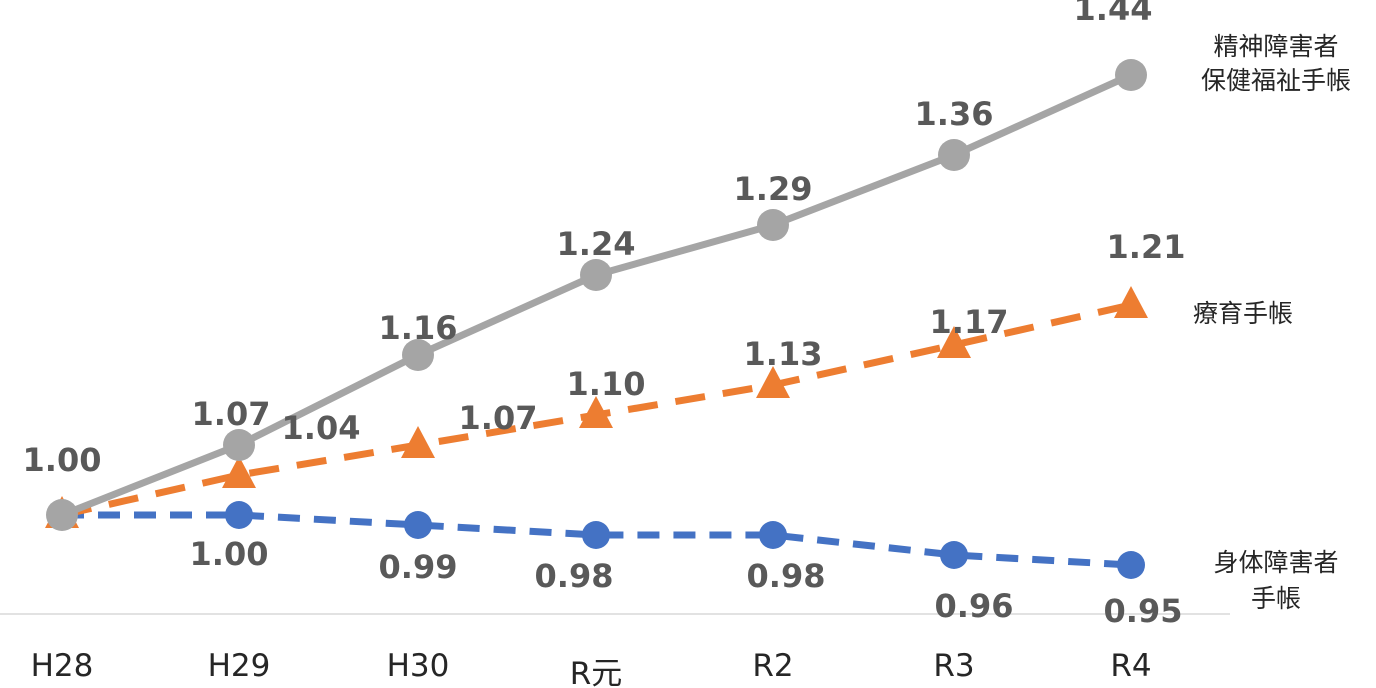 This screenshot has width=1376, height=688. What do you see at coordinates (418, 666) in the screenshot?
I see `x-tick-label-2: H30` at bounding box center [418, 666].